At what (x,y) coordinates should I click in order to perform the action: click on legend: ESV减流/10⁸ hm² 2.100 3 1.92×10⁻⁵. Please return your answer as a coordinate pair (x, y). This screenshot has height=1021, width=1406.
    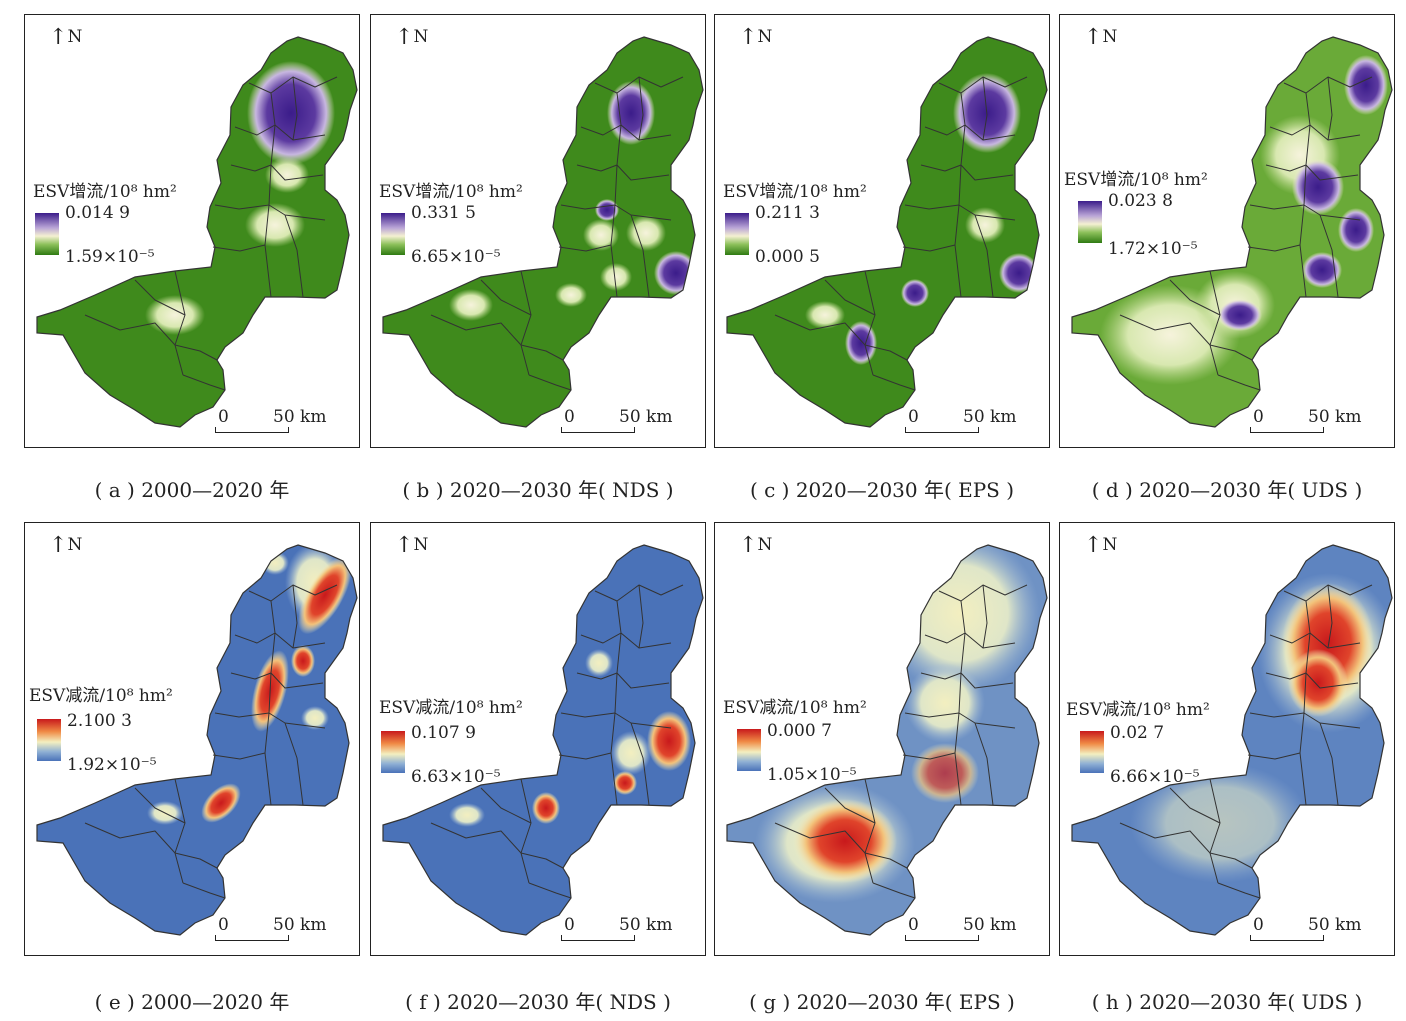
    Looking at the image, I should click on (101, 728).